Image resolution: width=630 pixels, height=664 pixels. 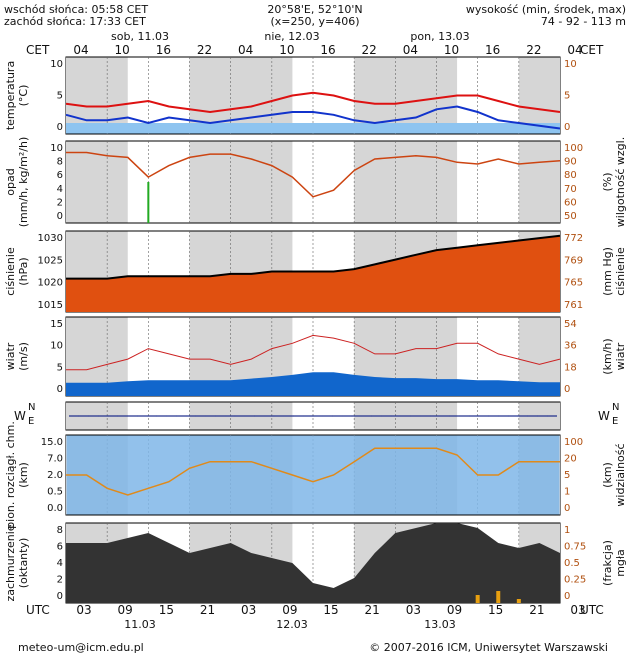 What do you see at coordinates (620, 356) in the screenshot?
I see `panel-right-label: wiatr` at bounding box center [620, 356].